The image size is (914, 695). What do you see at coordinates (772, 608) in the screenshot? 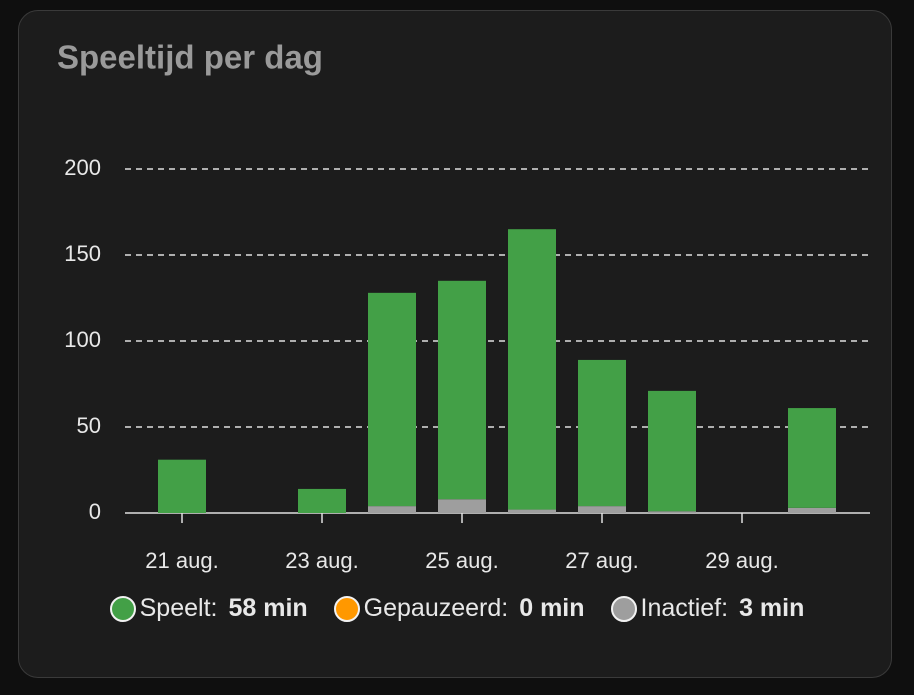
I see `legend-value: 3 min` at bounding box center [772, 608].